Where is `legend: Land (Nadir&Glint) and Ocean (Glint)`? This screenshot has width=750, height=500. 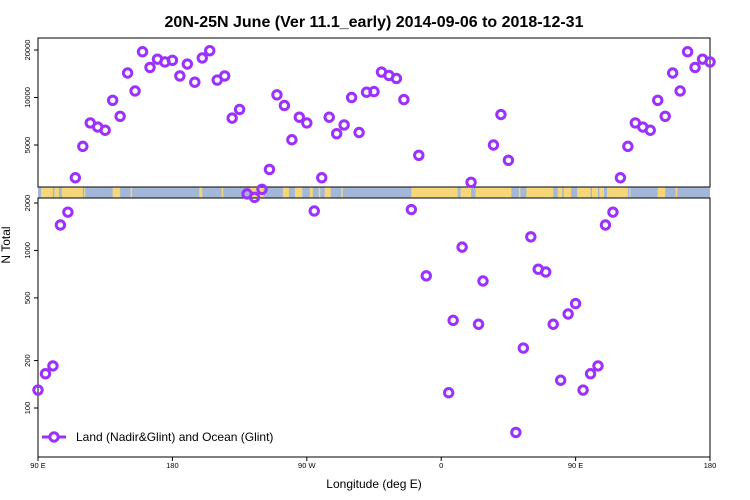
legend: Land (Nadir&Glint) and Ocean (Glint) is located at coordinates (157, 437).